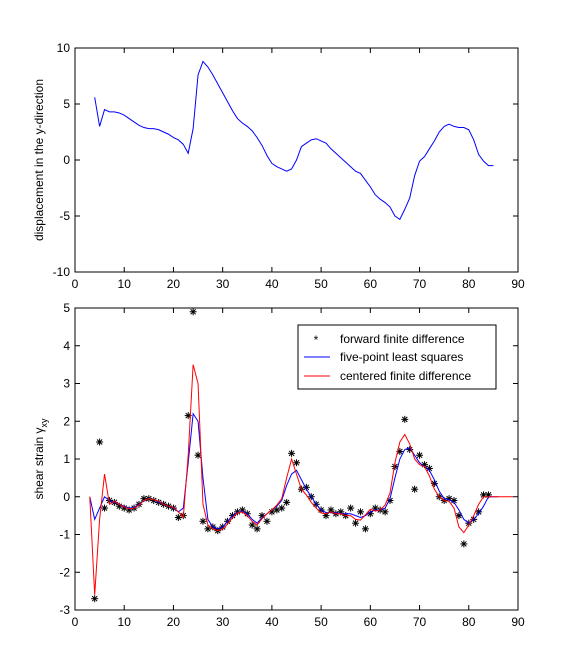  What do you see at coordinates (62, 272) in the screenshot?
I see `displacement-y-tick-label: -10` at bounding box center [62, 272].